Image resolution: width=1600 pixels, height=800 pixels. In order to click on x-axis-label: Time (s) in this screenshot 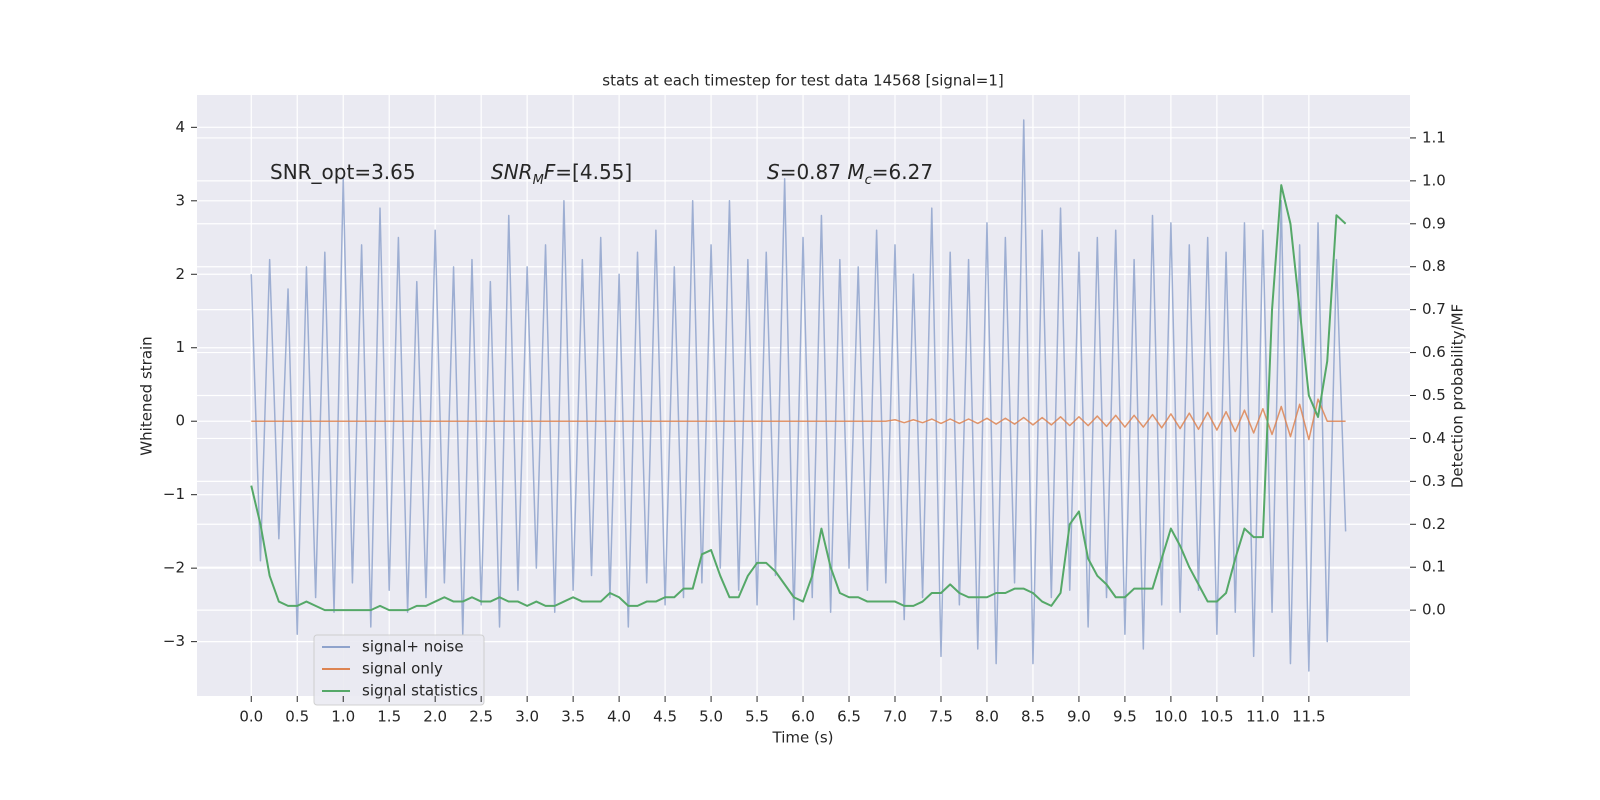, I will do `click(803, 738)`.